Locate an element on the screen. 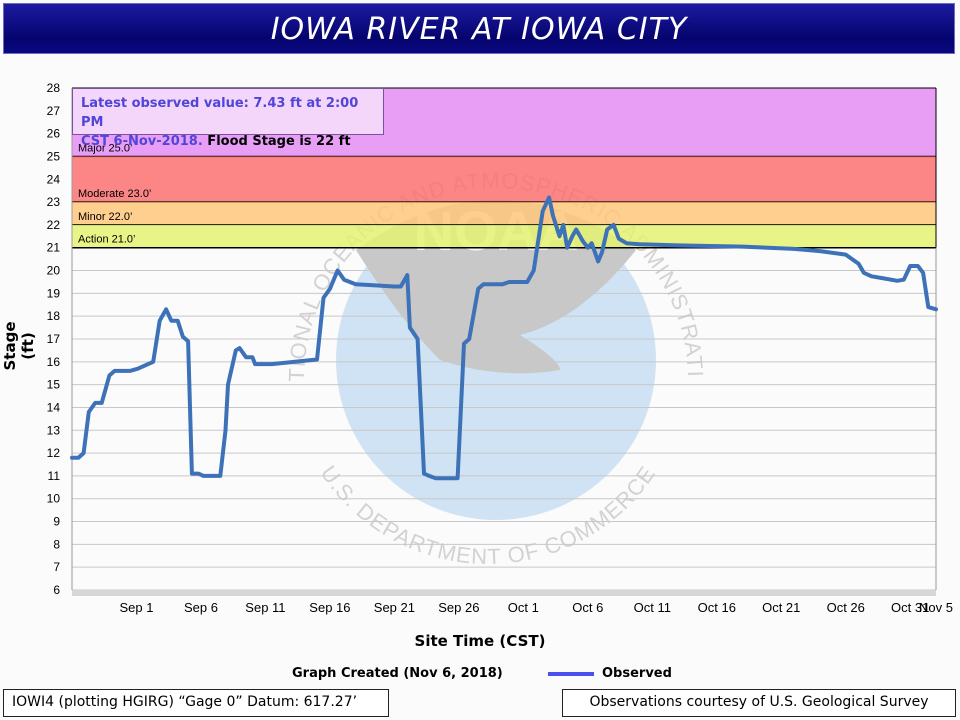  graph-created-label: Graph Created (Nov 6, 2018) is located at coordinates (397, 673).